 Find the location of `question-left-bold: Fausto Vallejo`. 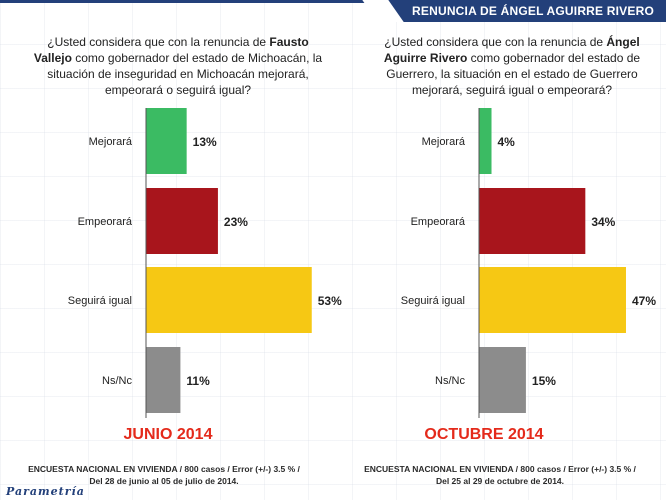

question-left-bold: Fausto Vallejo is located at coordinates (171, 50).